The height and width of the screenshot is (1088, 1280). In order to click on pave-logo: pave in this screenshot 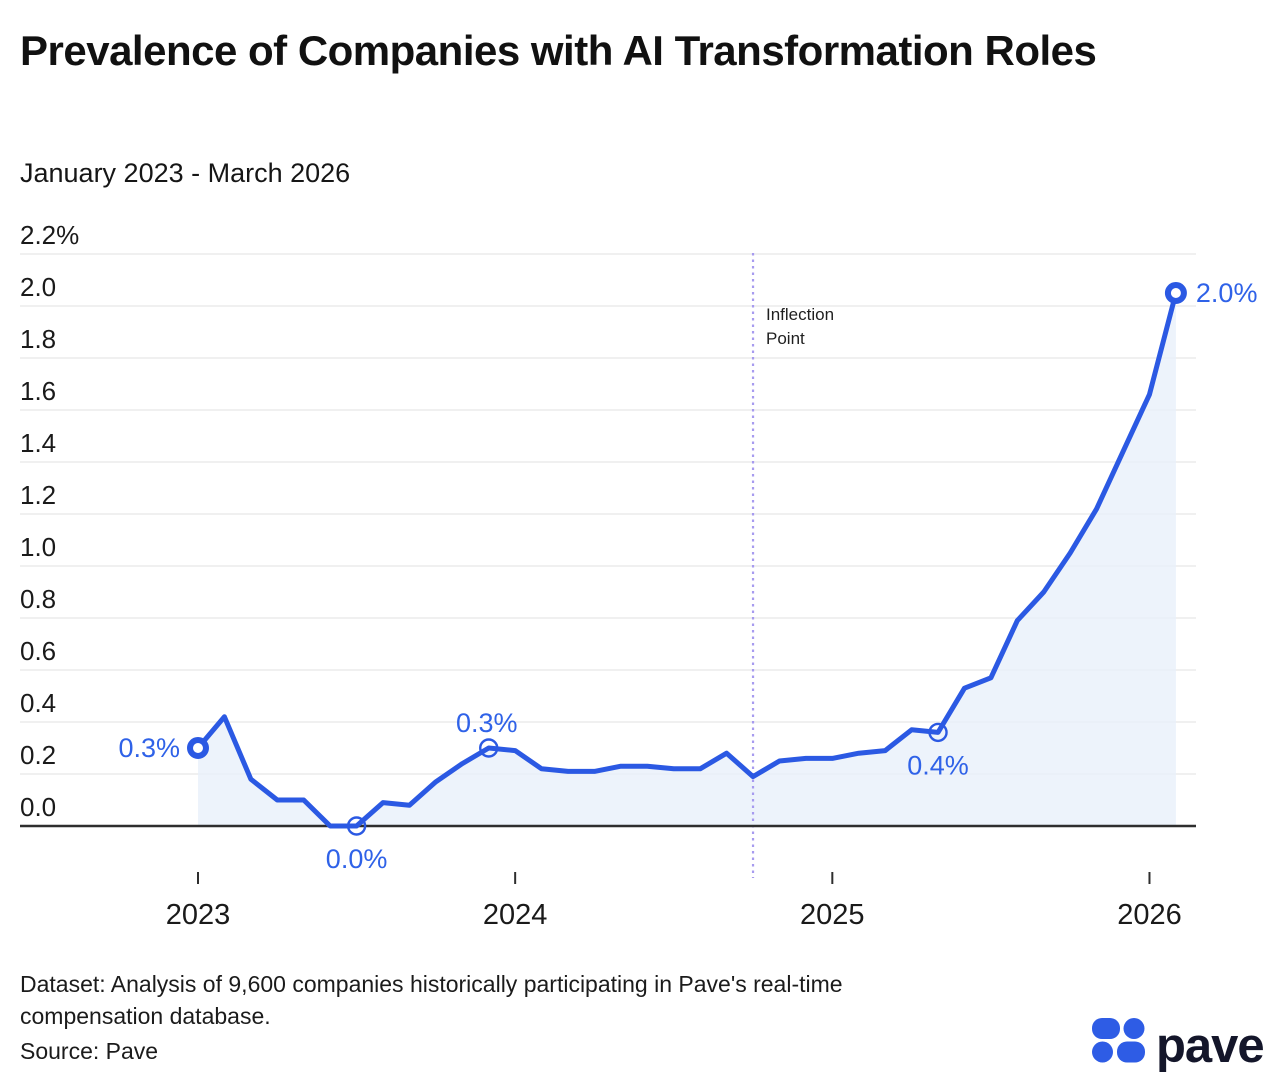, I will do `click(1178, 1045)`.